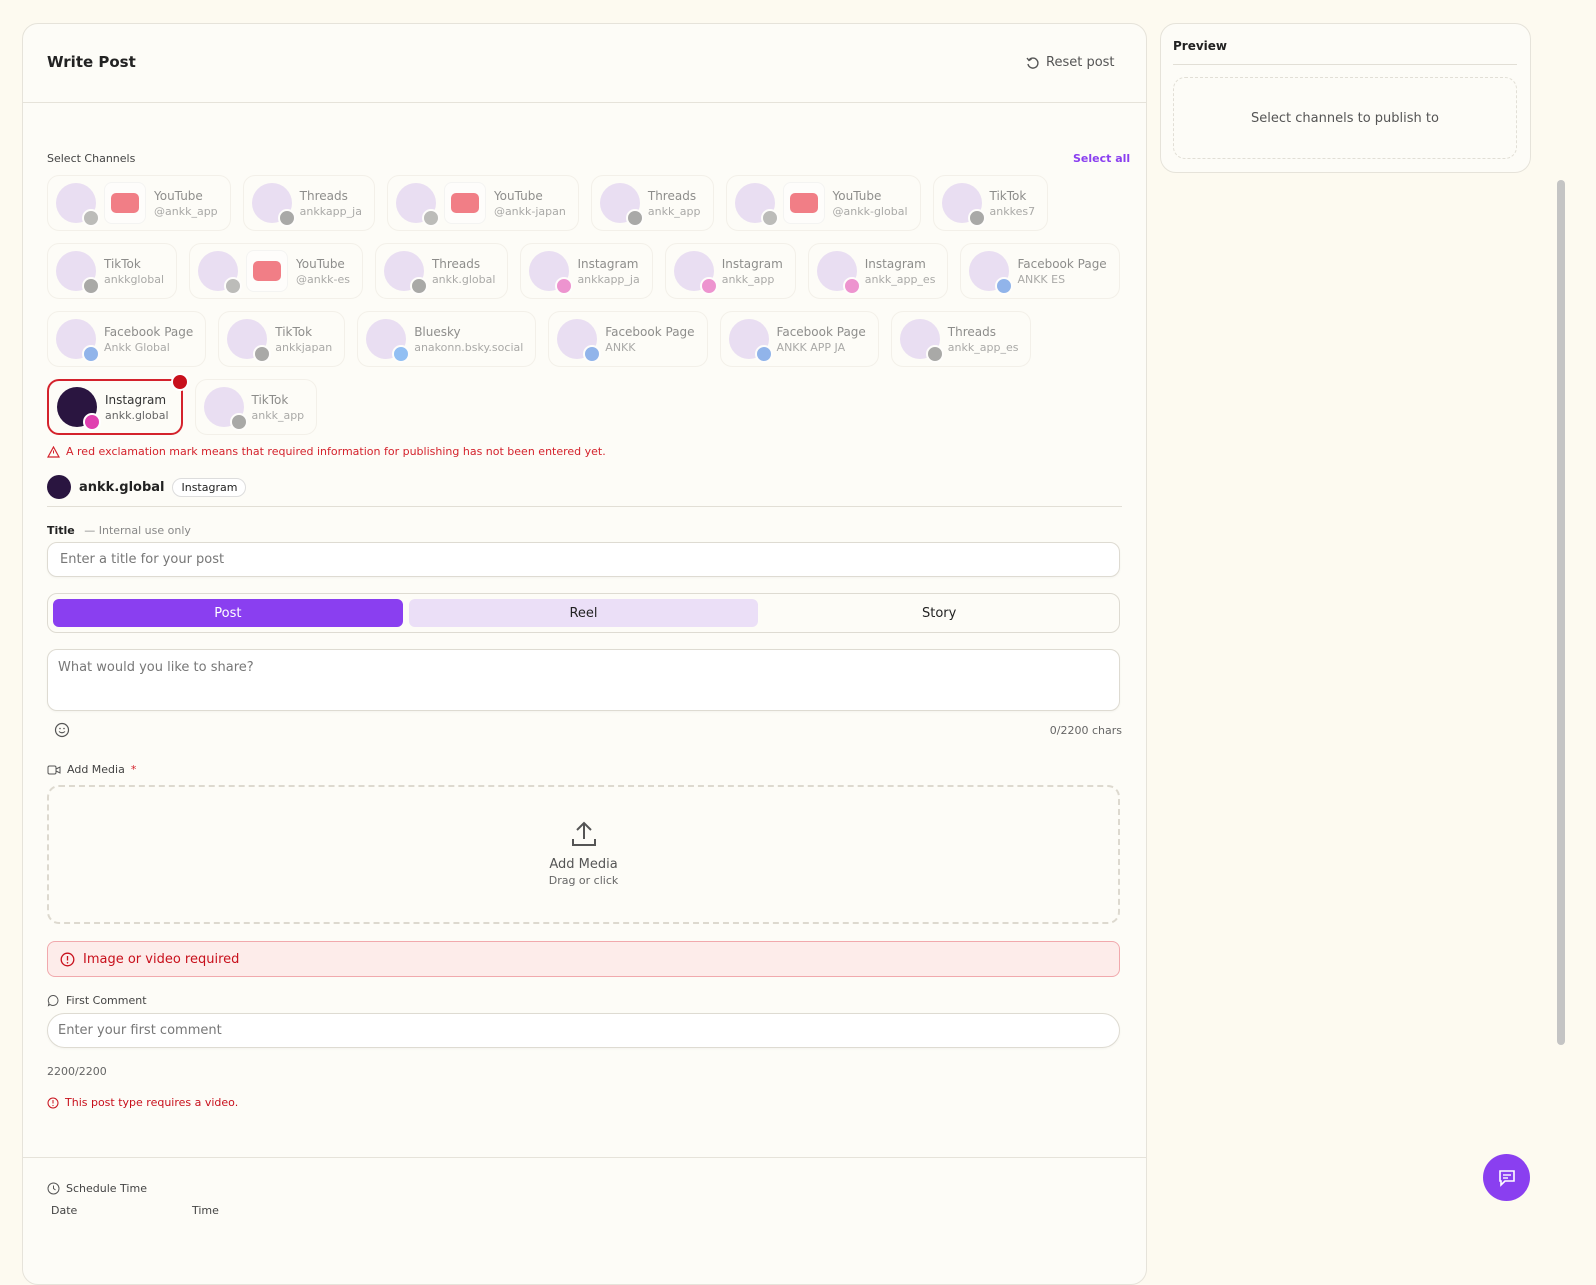 The height and width of the screenshot is (1285, 1596). Describe the element at coordinates (620, 347) in the screenshot. I see `channel-handle: ANKK` at that location.